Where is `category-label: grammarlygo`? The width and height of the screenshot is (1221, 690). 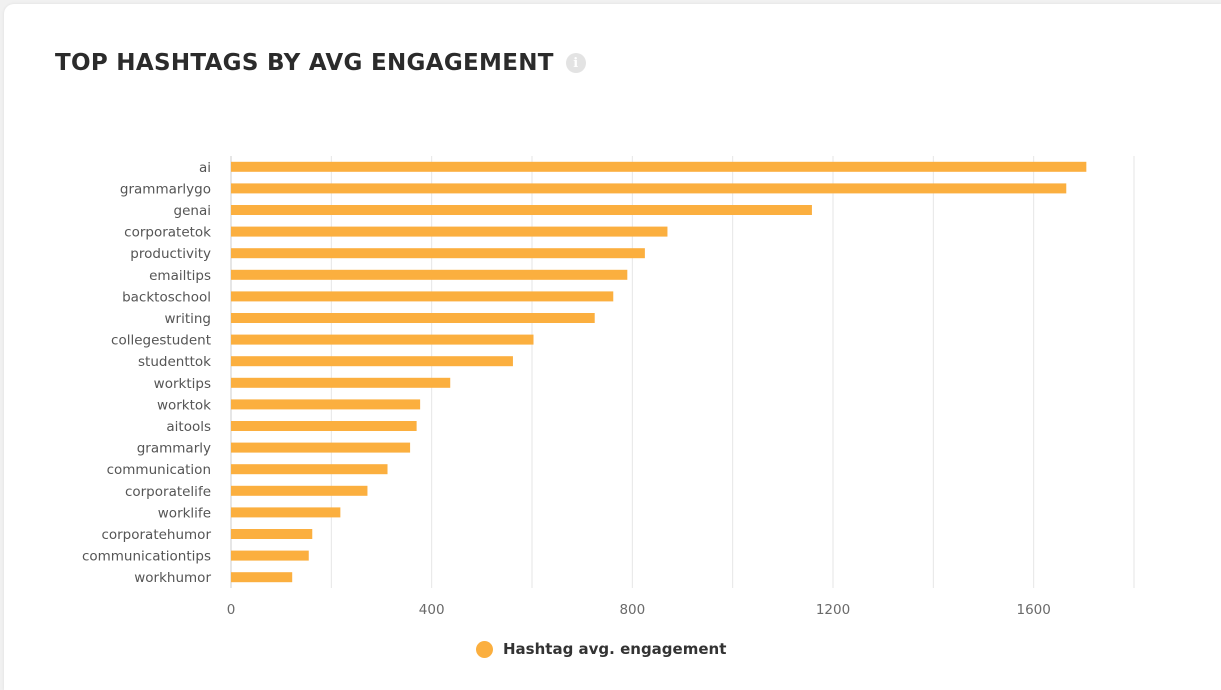 category-label: grammarlygo is located at coordinates (165, 189).